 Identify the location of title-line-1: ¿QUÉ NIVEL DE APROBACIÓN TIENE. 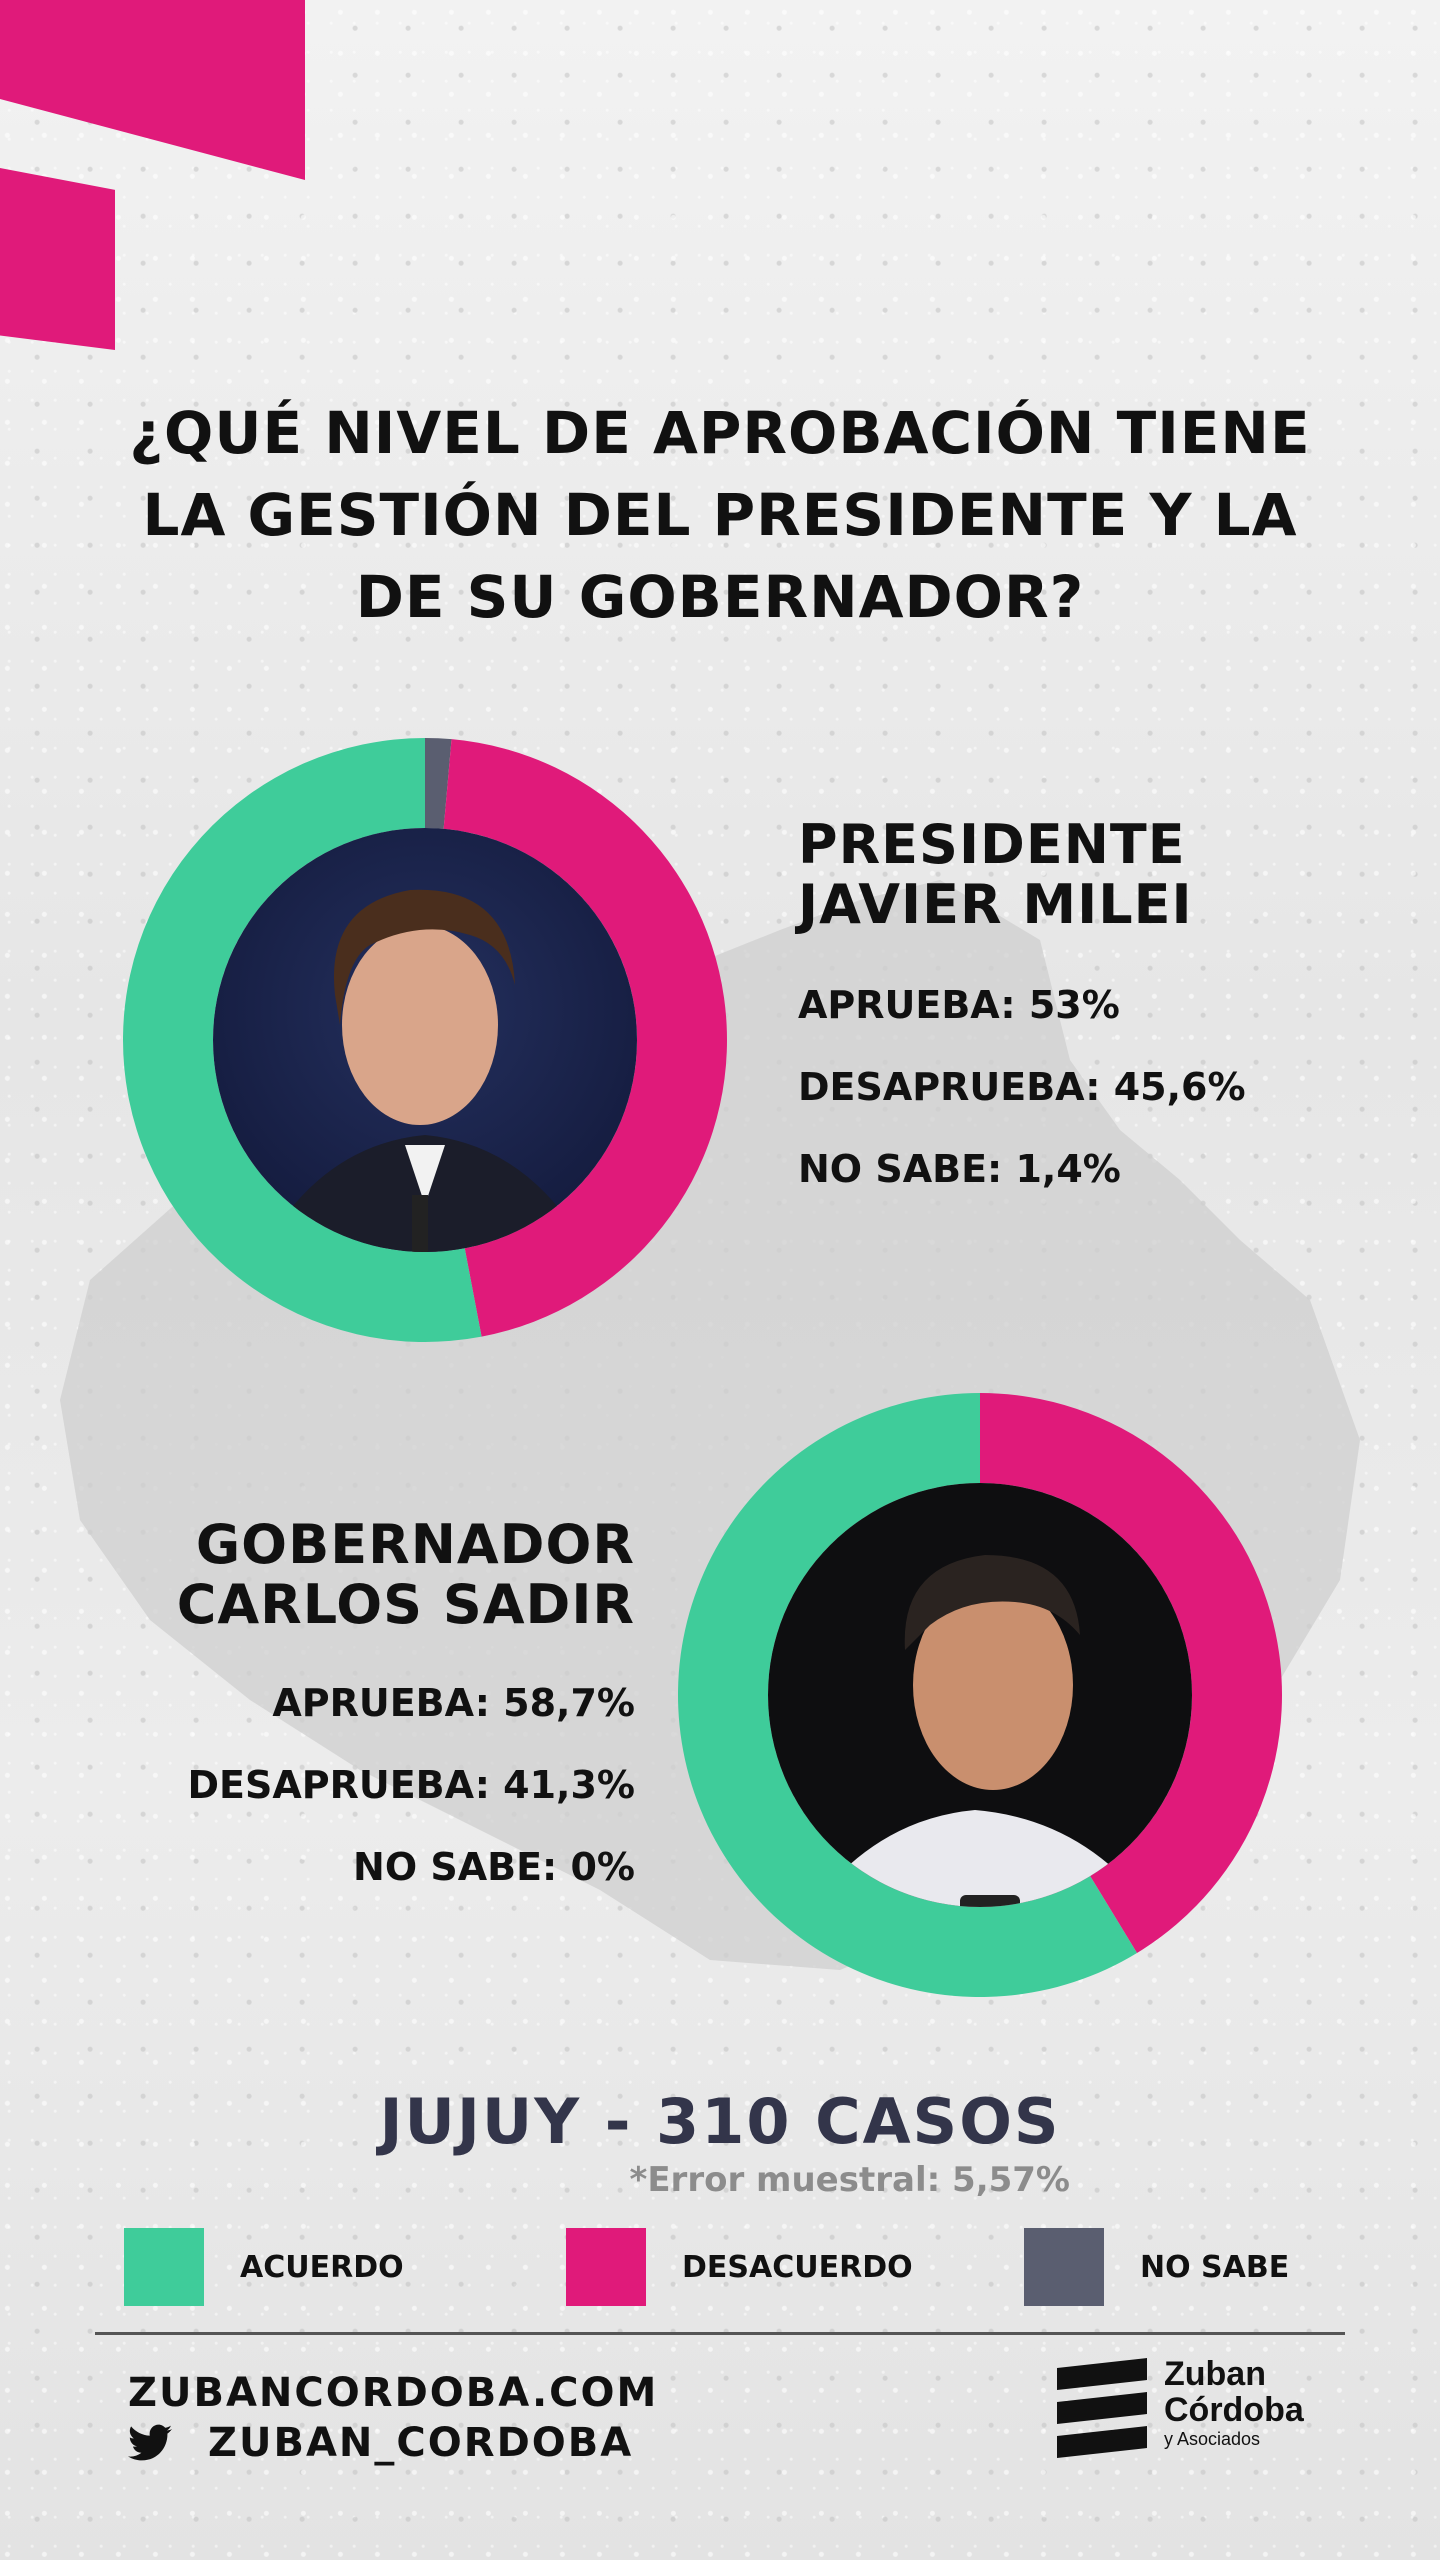
(720, 433).